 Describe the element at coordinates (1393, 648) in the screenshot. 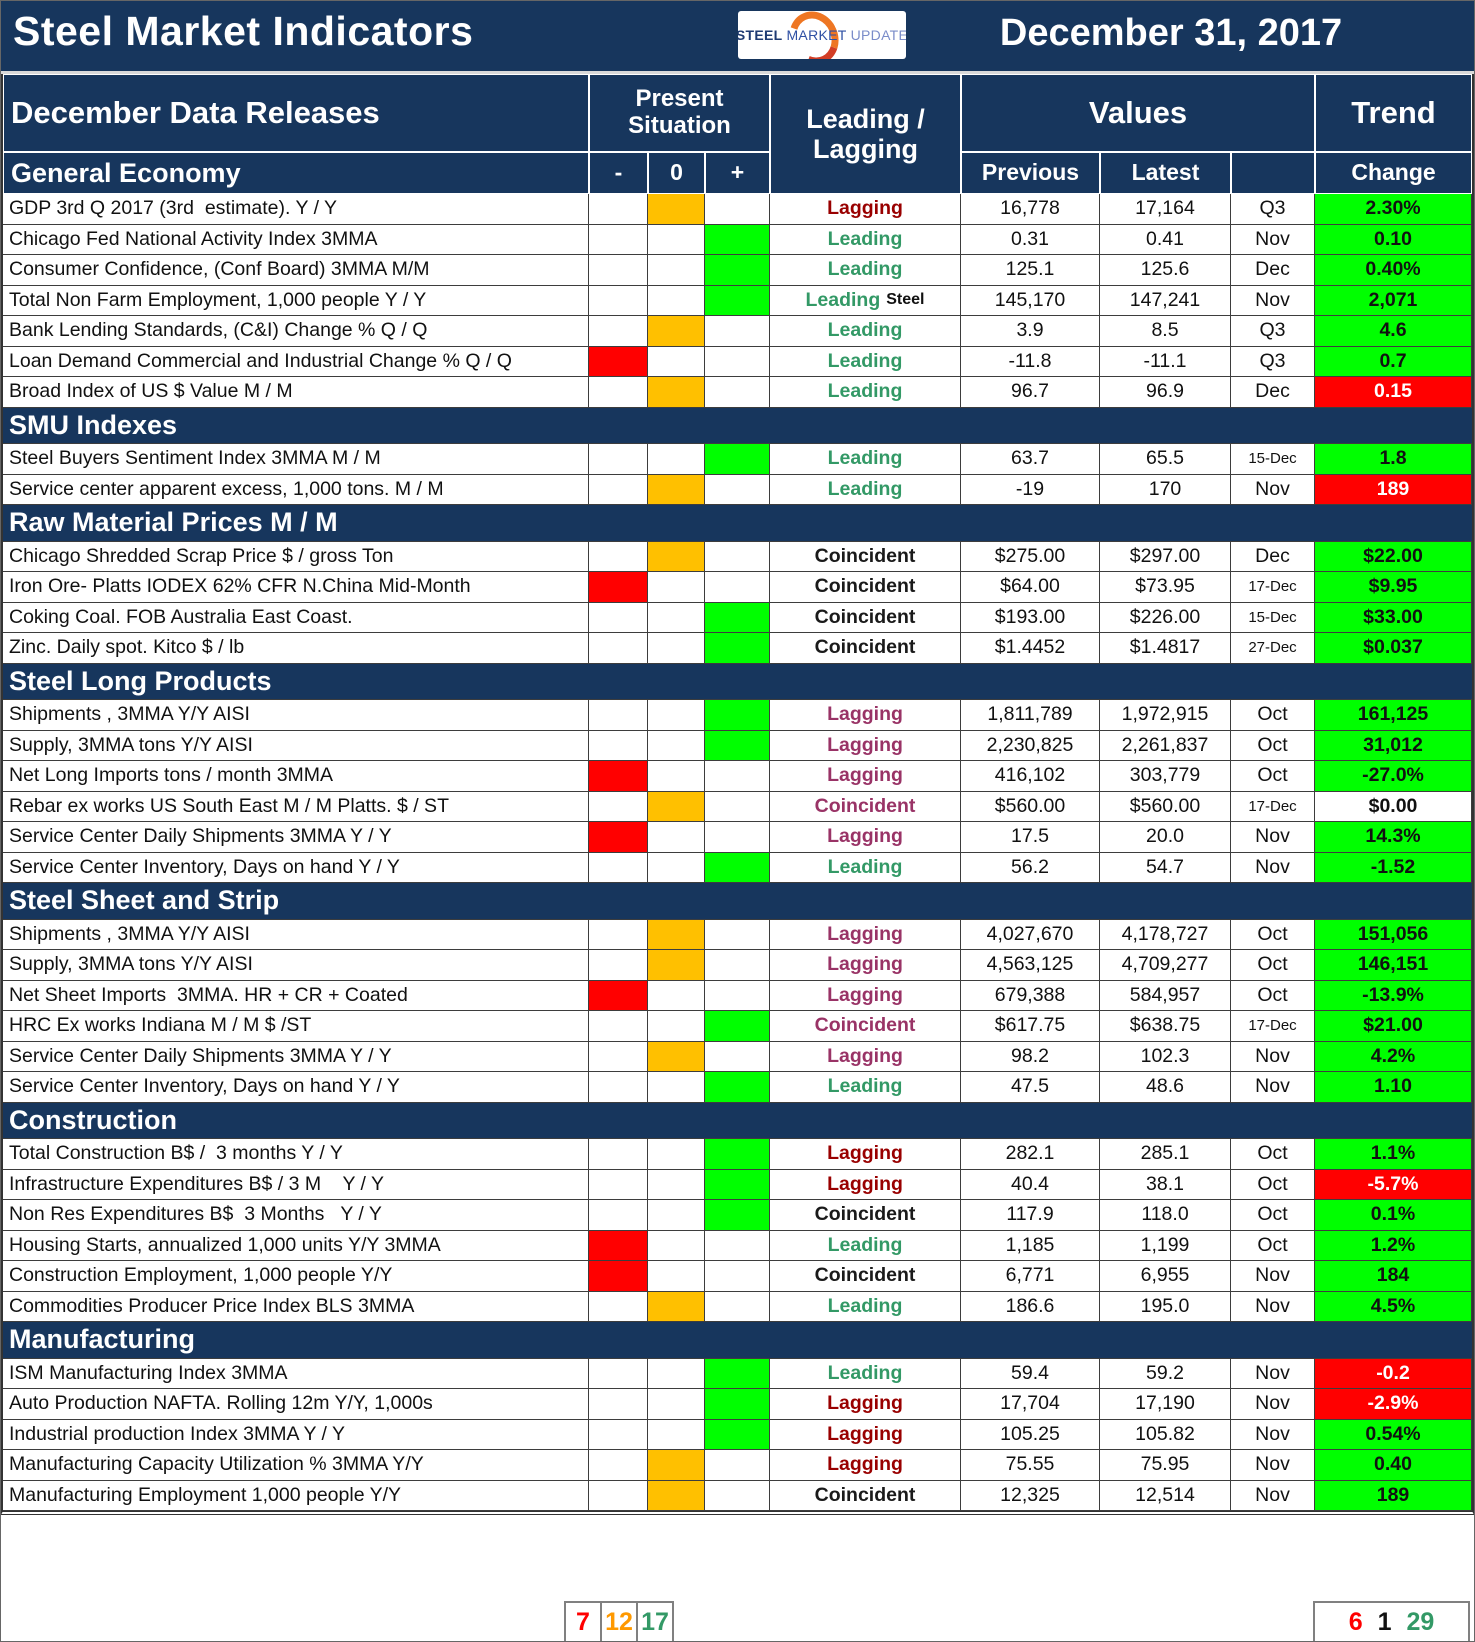

I see `trend-change: $0.037` at that location.